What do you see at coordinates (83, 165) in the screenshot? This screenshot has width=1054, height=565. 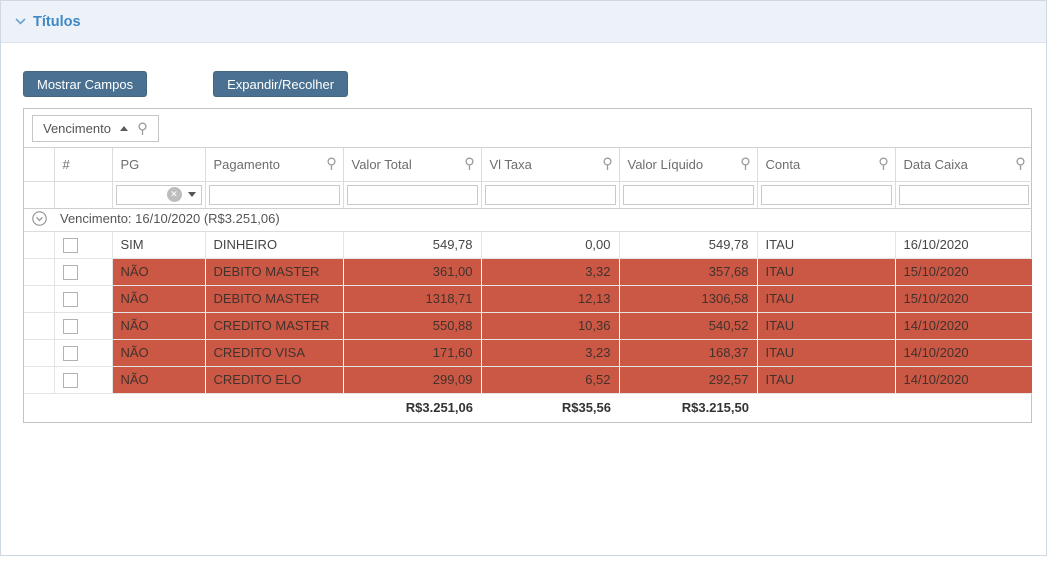 I see `column-header-check: #` at bounding box center [83, 165].